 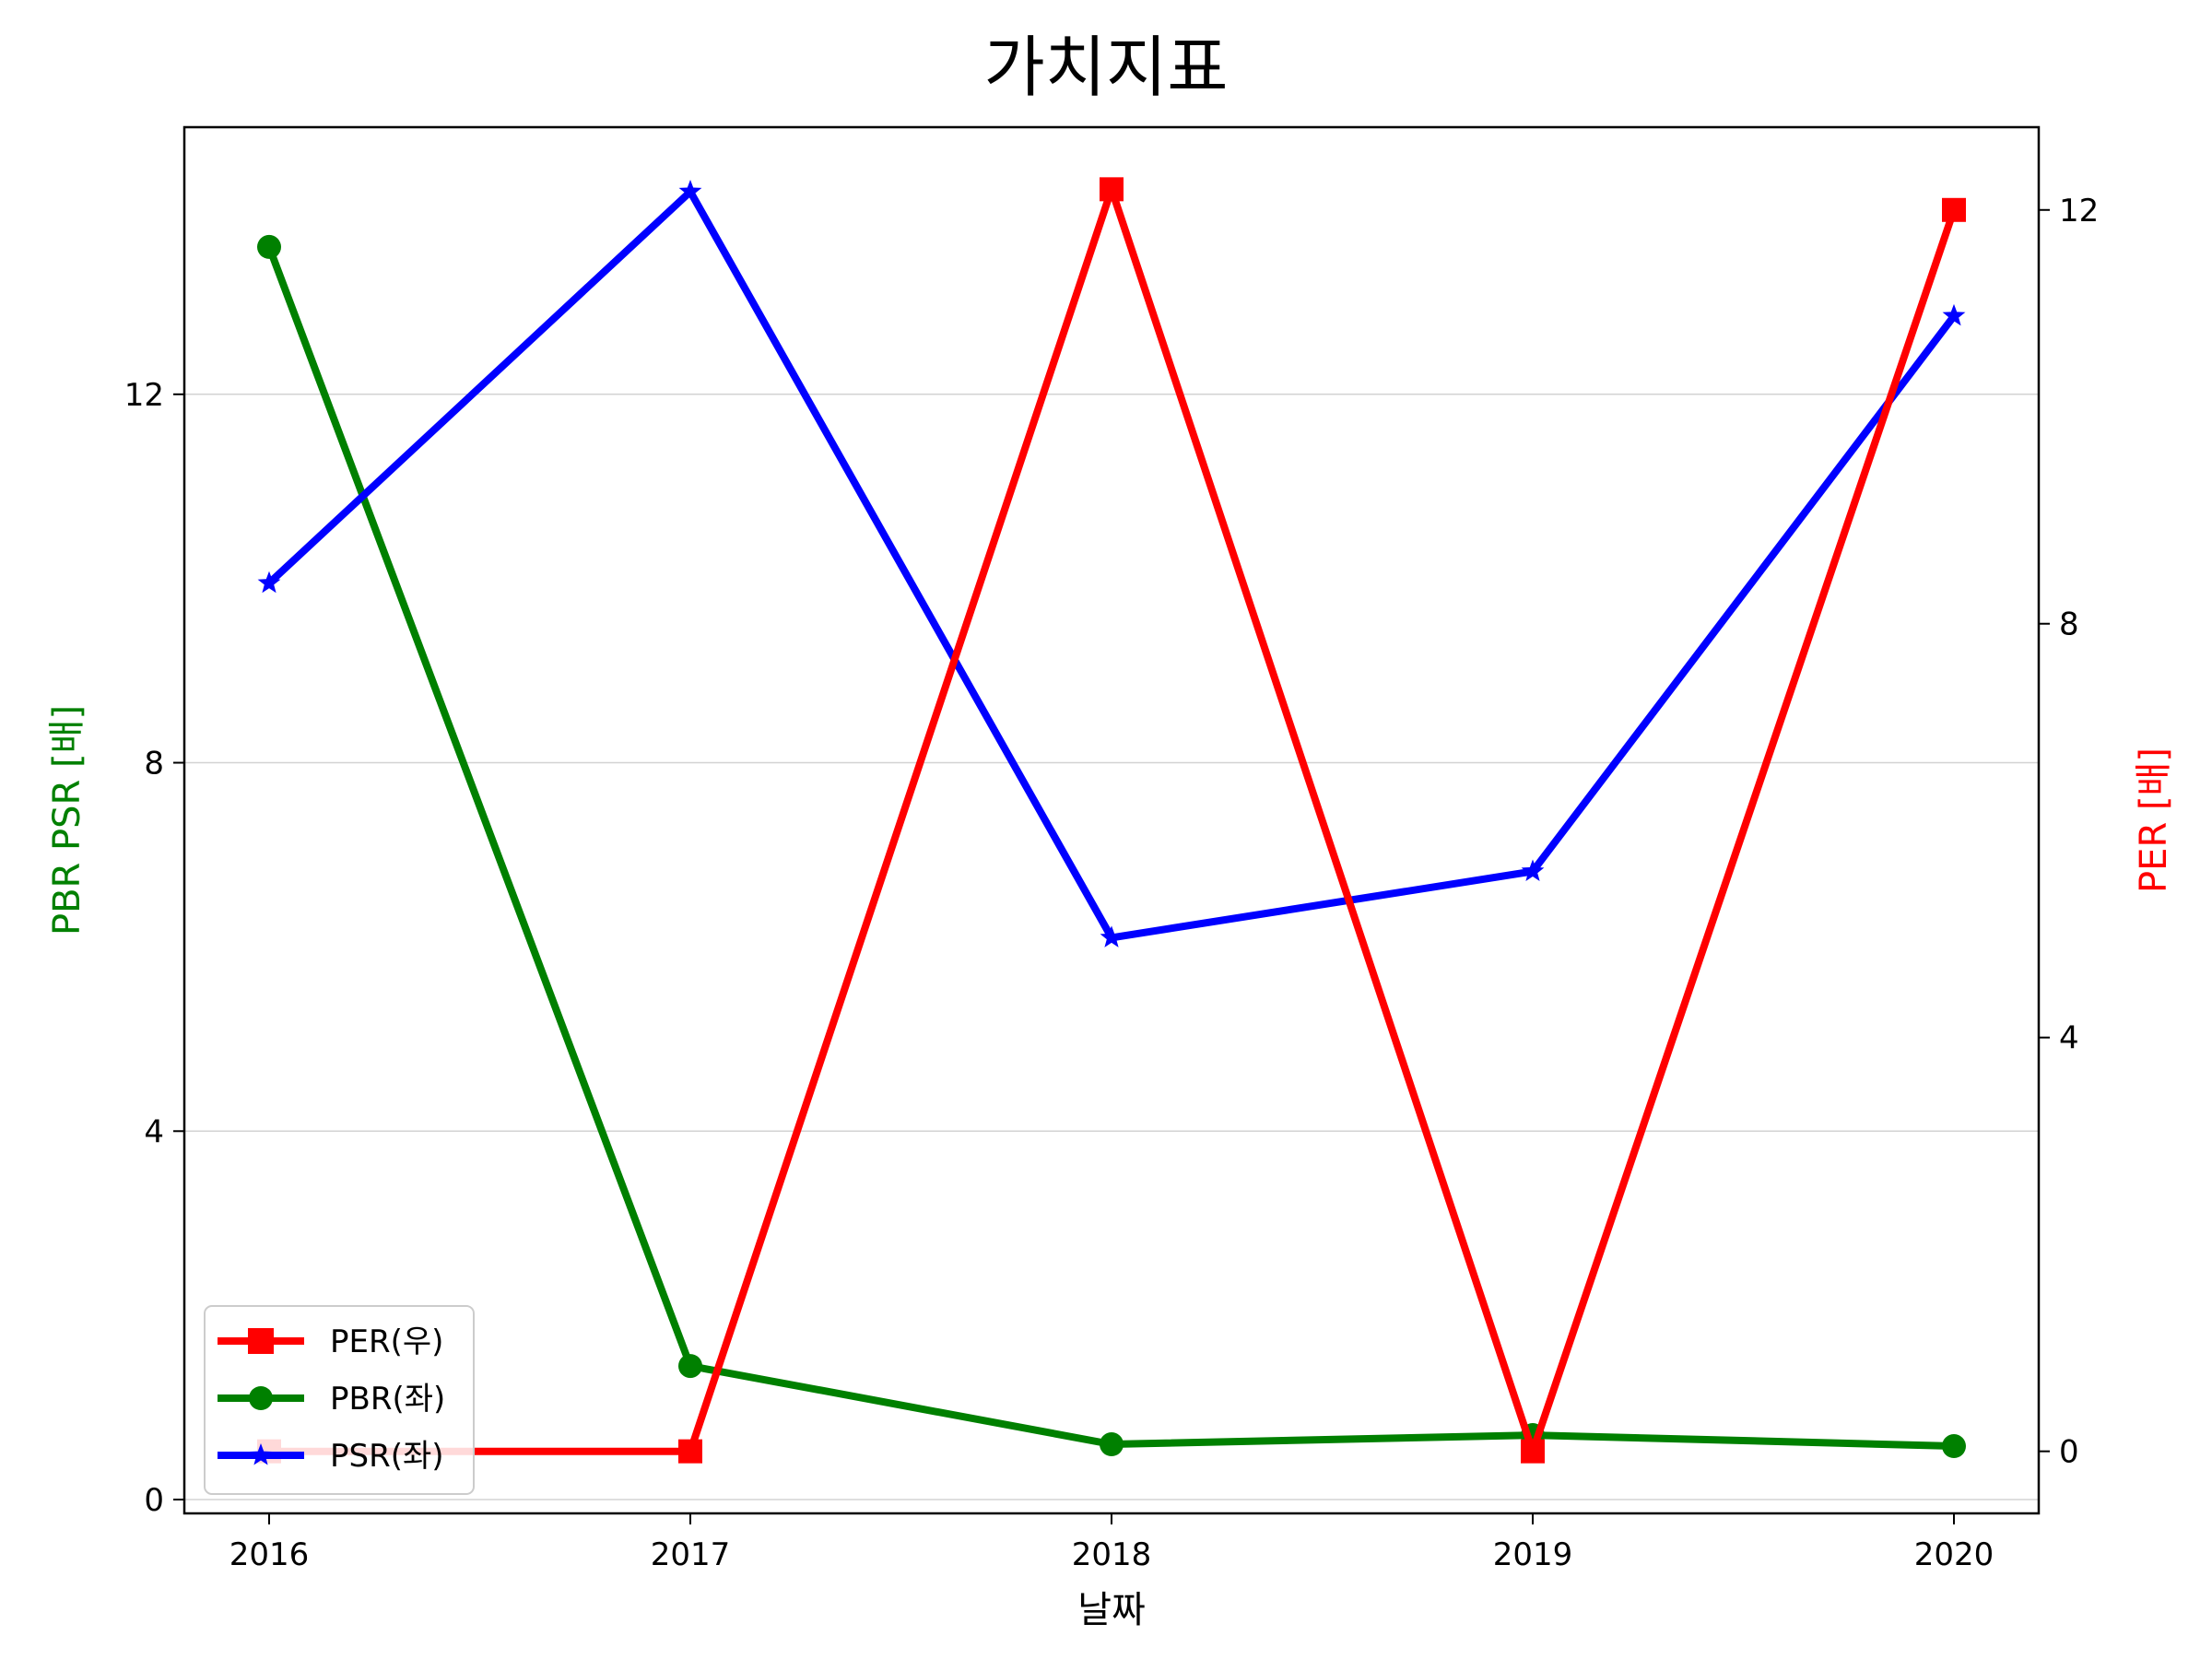 What do you see at coordinates (2069, 1038) in the screenshot?
I see `y-right-tick-label: 4` at bounding box center [2069, 1038].